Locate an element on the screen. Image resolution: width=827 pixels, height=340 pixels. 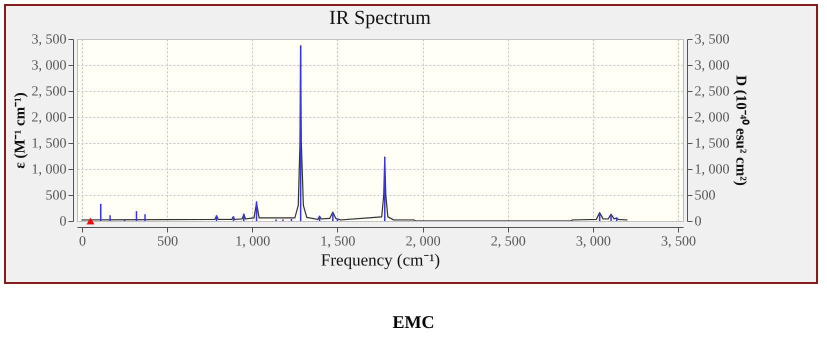
x-tick-label: 1, 500 is located at coordinates (338, 242).